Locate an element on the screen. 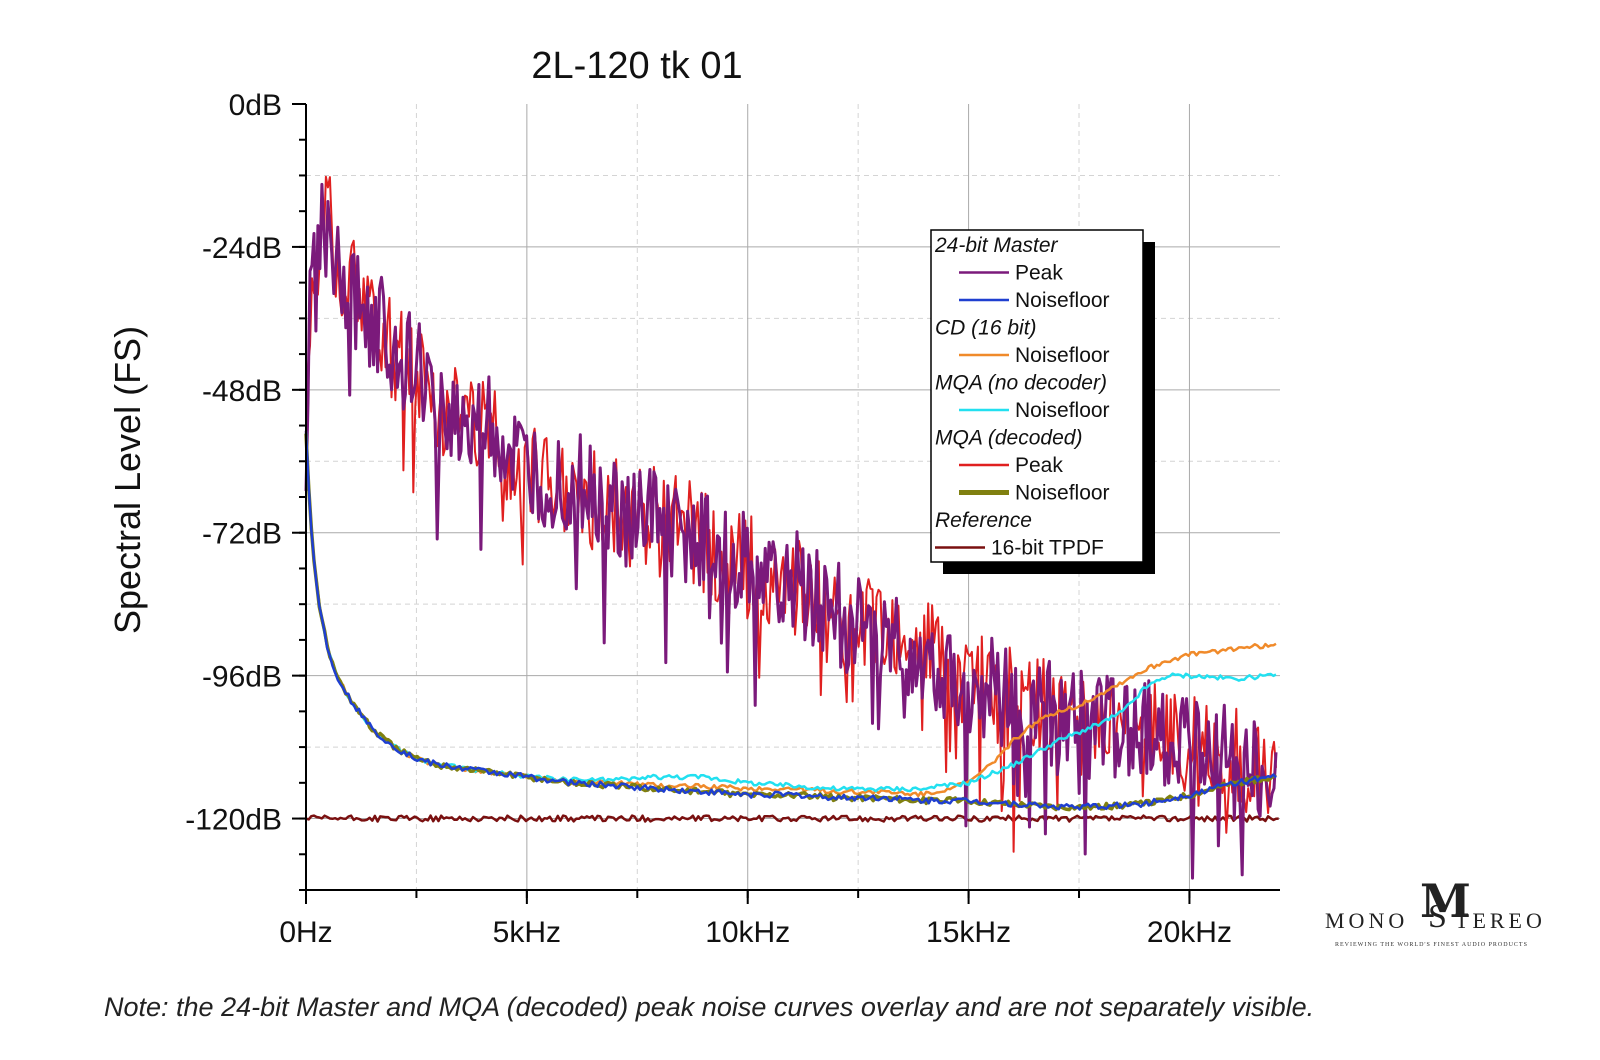  y-axis-label: Spectral Level (FS) is located at coordinates (127, 480).